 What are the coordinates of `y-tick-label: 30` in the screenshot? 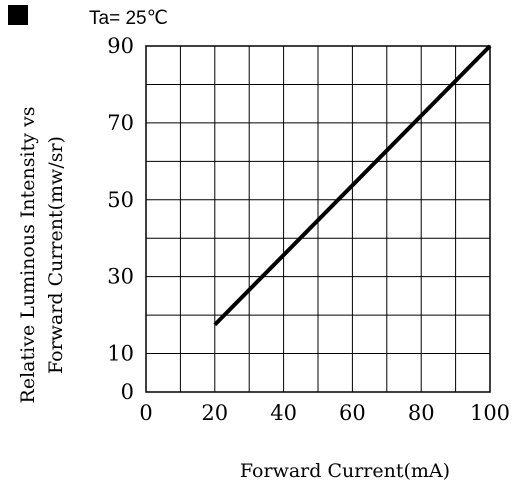 It's located at (120, 277).